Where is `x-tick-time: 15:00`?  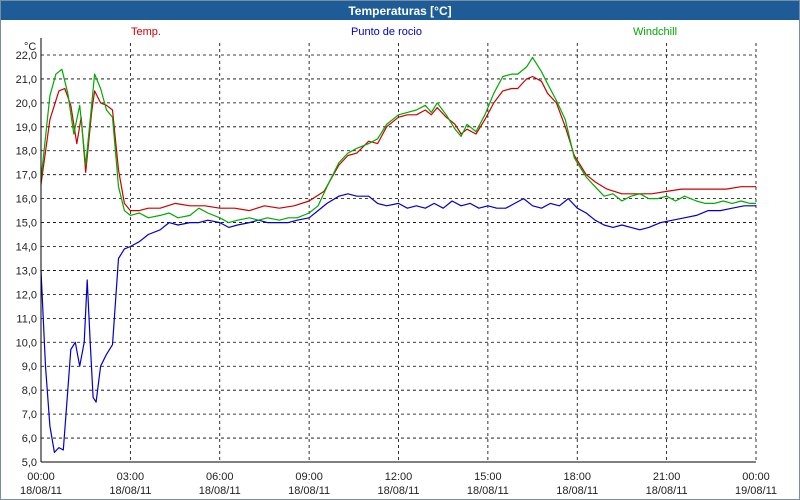 x-tick-time: 15:00 is located at coordinates (488, 477).